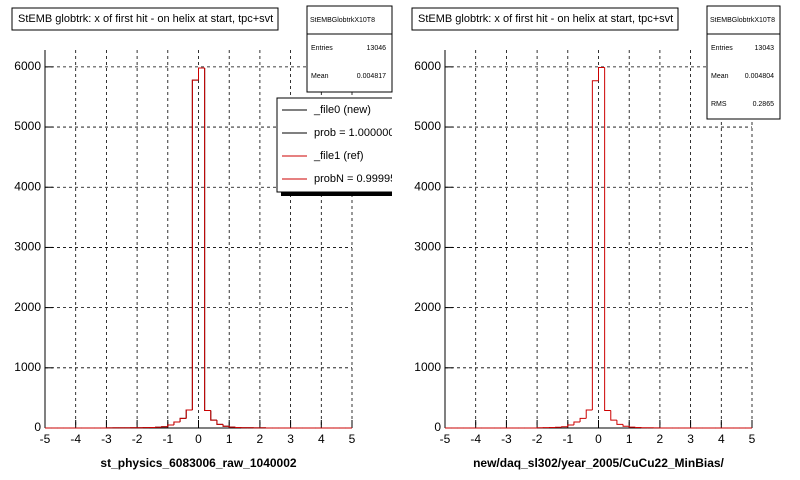 This screenshot has height=480, width=800. Describe the element at coordinates (371, 76) in the screenshot. I see `stats-value: 0.004817` at that location.